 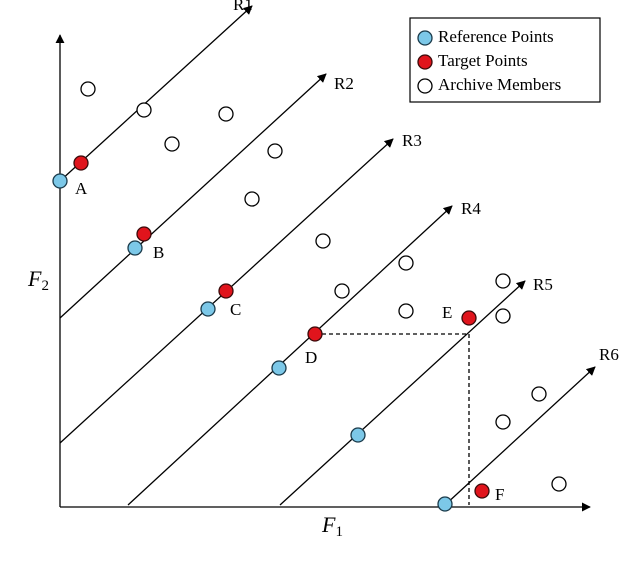 What do you see at coordinates (543, 284) in the screenshot?
I see `ray-label: R5` at bounding box center [543, 284].